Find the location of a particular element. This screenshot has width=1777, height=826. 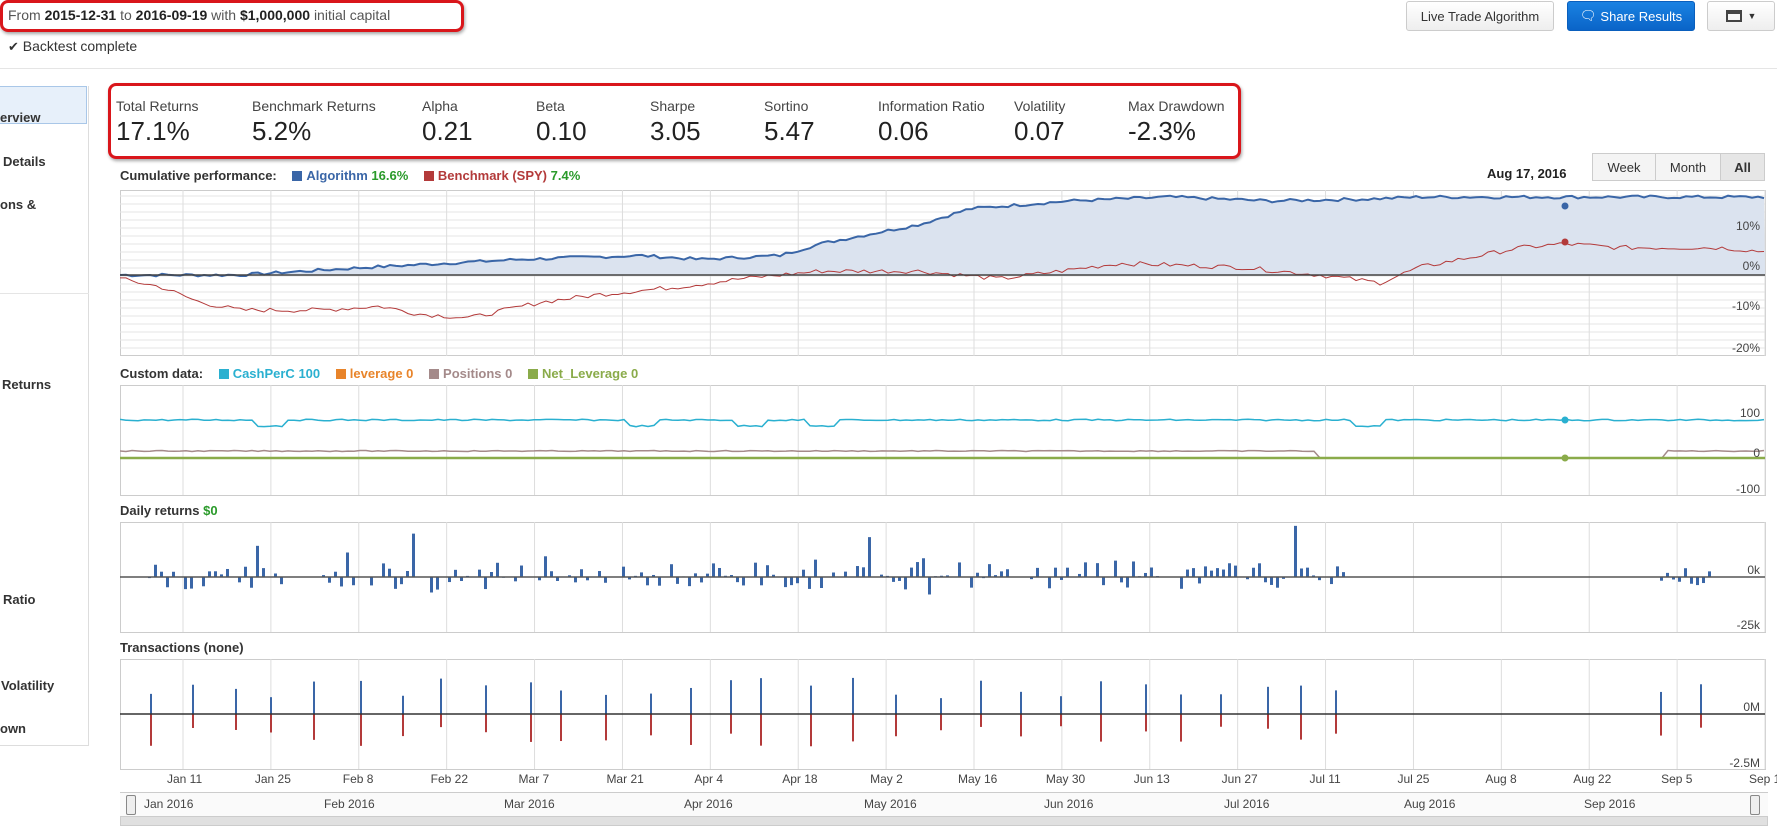

range-month-button: Month is located at coordinates (1688, 167).